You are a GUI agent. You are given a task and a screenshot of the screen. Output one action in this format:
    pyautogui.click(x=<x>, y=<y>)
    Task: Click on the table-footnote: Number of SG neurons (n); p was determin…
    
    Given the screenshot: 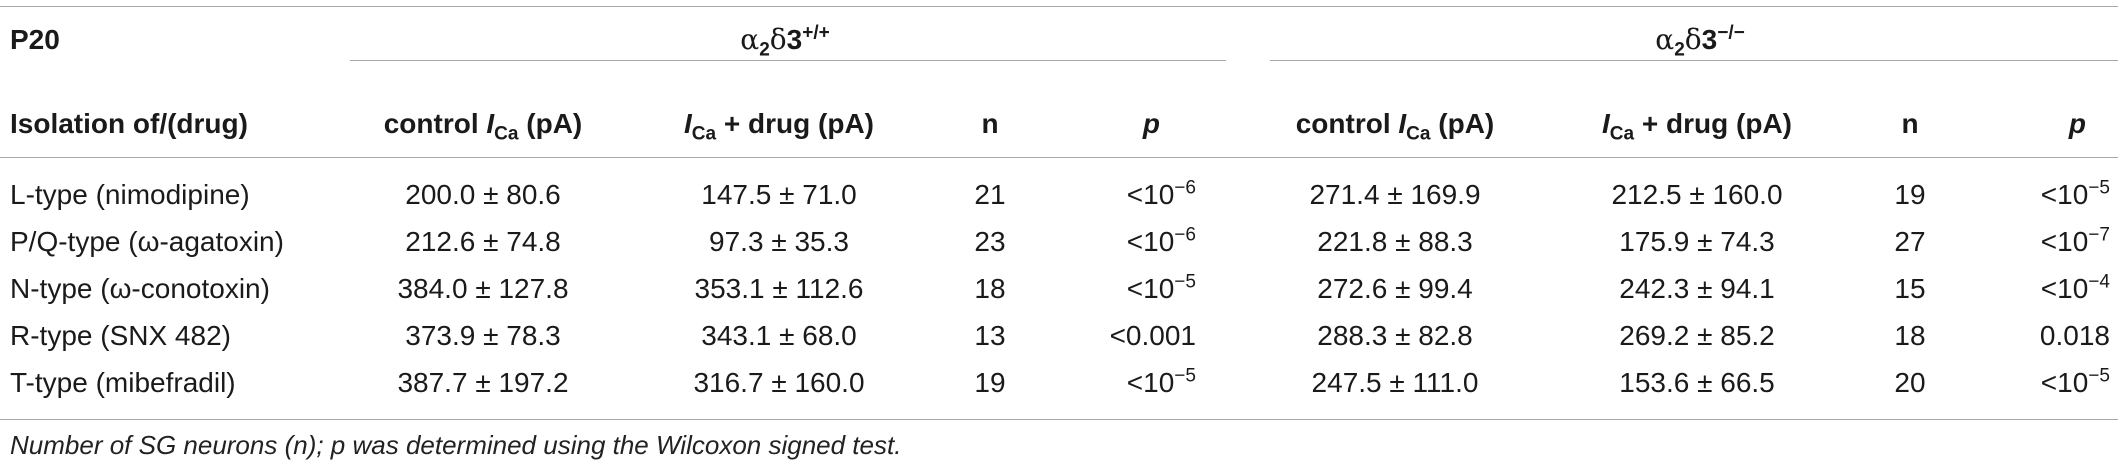 What is the action you would take?
    pyautogui.click(x=456, y=445)
    